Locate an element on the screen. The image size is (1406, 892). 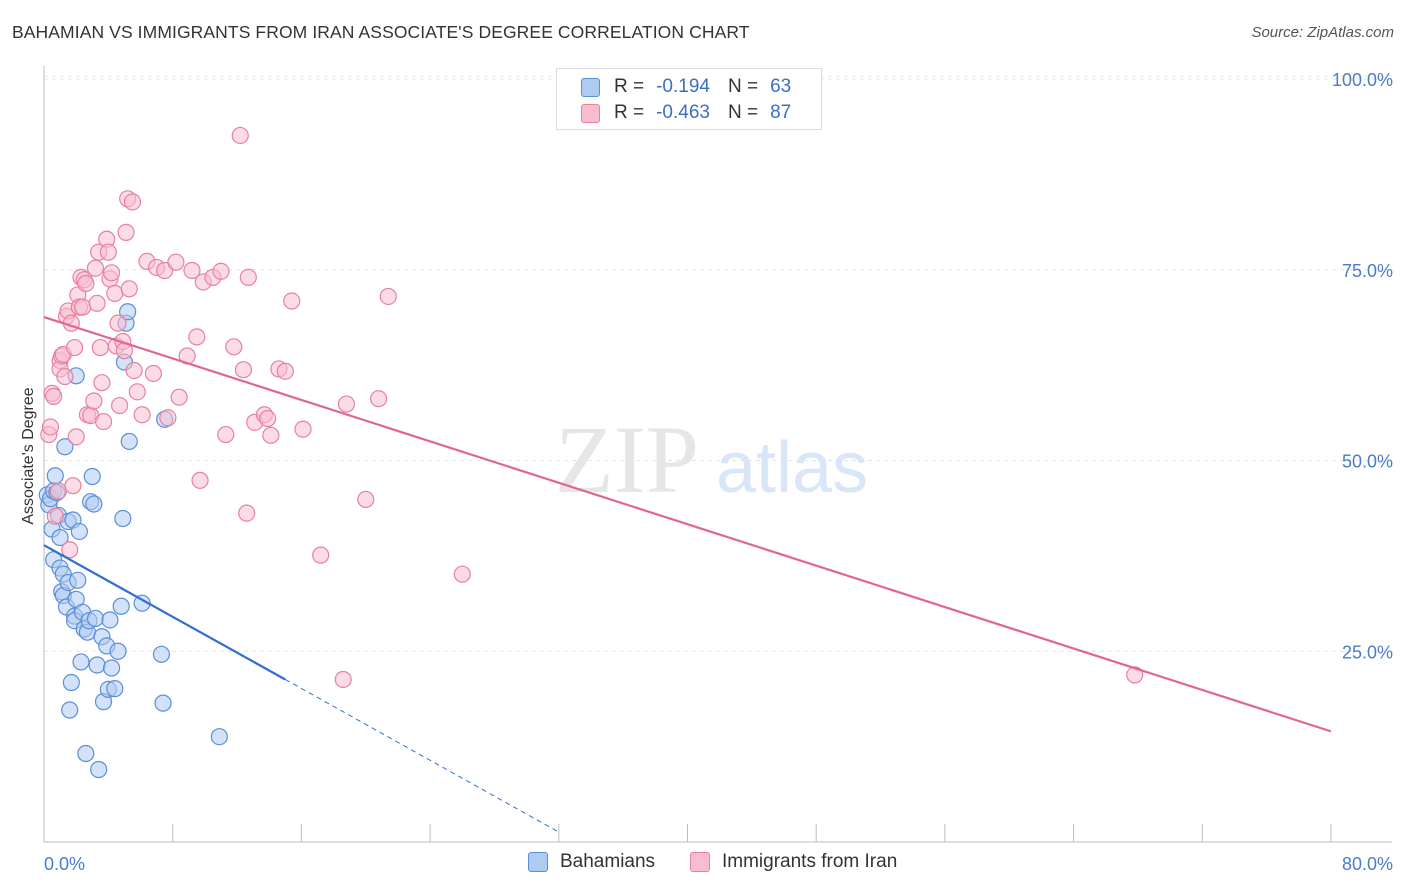
x-tick-label: 80.0% is located at coordinates (1367, 864).